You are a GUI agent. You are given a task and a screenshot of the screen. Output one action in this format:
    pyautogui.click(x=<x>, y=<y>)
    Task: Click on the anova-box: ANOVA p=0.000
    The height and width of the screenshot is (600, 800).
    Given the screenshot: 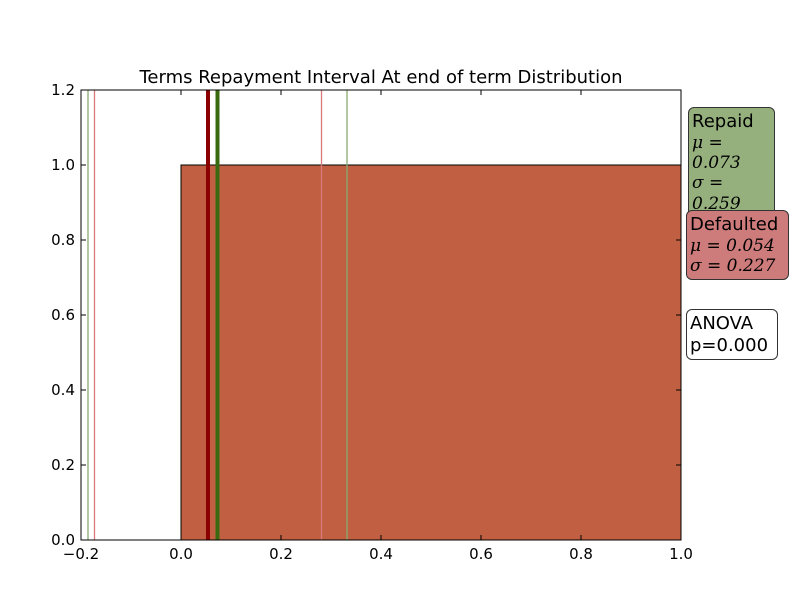 What is the action you would take?
    pyautogui.click(x=732, y=335)
    